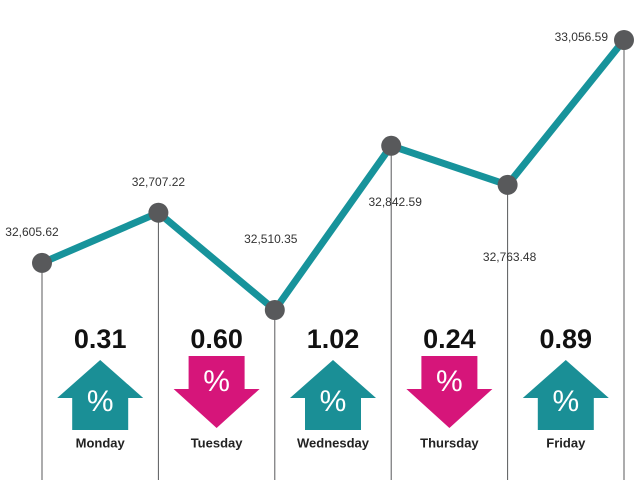 This screenshot has width=640, height=480. Describe the element at coordinates (32, 232) in the screenshot. I see `point-label: 32,605.62` at that location.